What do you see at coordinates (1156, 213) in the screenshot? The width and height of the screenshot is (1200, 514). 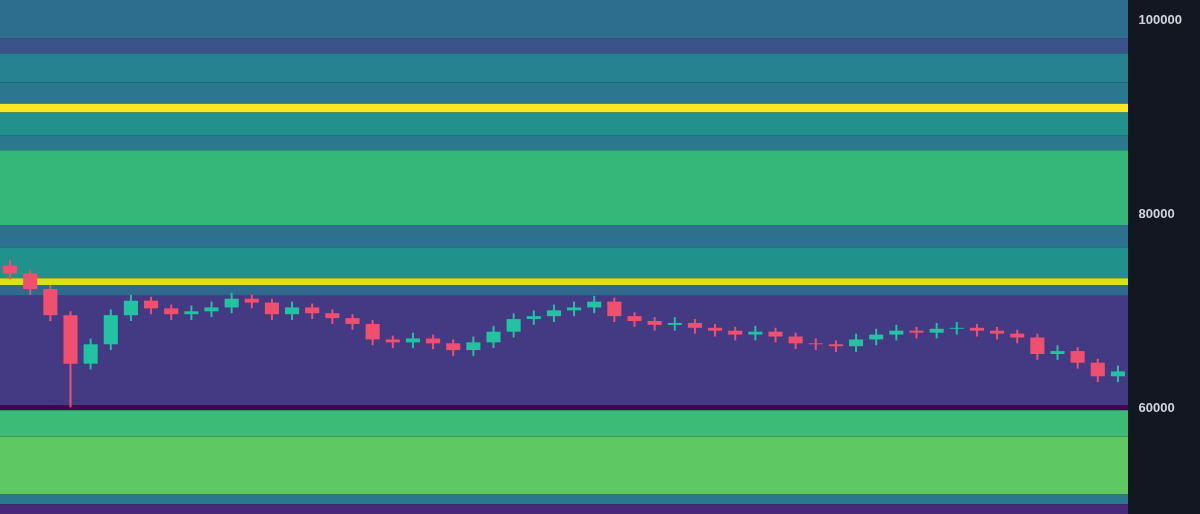 I see `y-tick-label: 80000` at bounding box center [1156, 213].